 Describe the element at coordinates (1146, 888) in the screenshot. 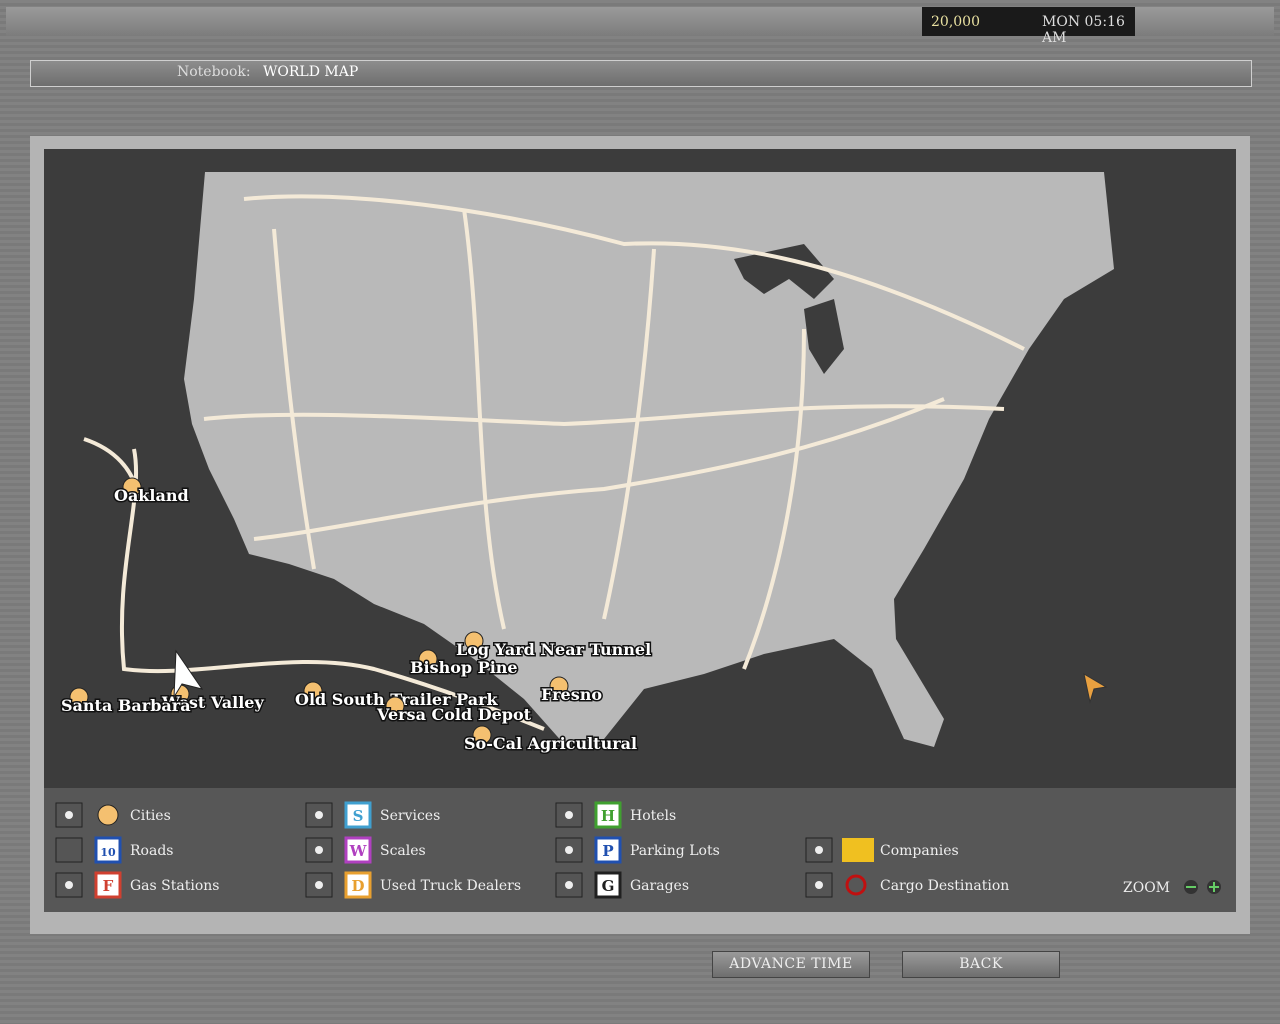

I see `zoom-label: ZOOM` at that location.